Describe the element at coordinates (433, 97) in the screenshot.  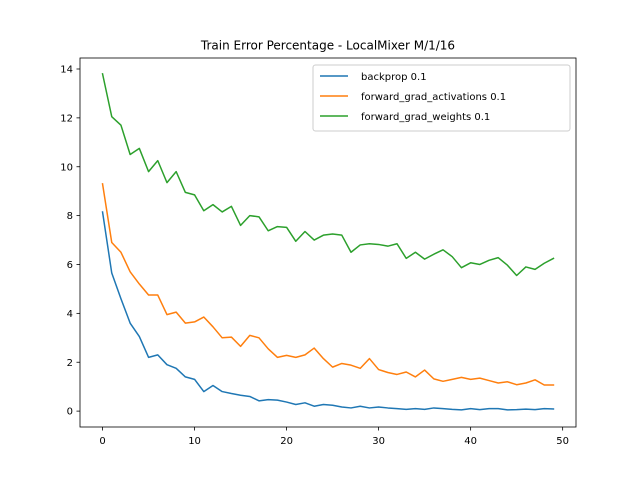
I see `legend-label-1: forward_grad_activations 0.1` at that location.